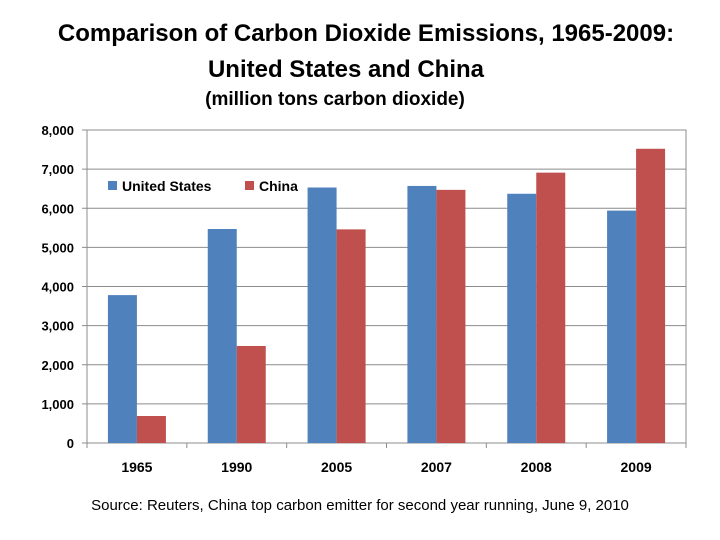 This screenshot has height=540, width=720. What do you see at coordinates (236, 467) in the screenshot?
I see `x-tick-label: 1990` at bounding box center [236, 467].